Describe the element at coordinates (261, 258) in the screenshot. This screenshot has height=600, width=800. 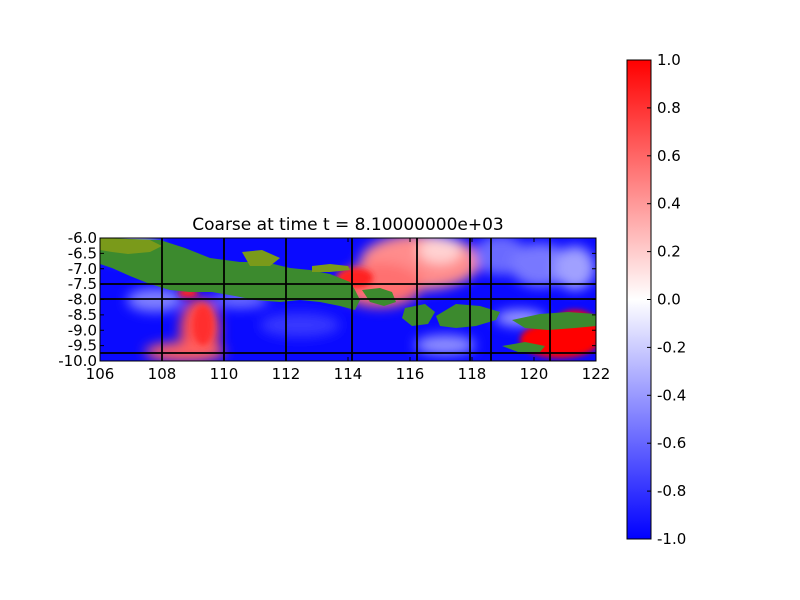
I see `central-highland` at that location.